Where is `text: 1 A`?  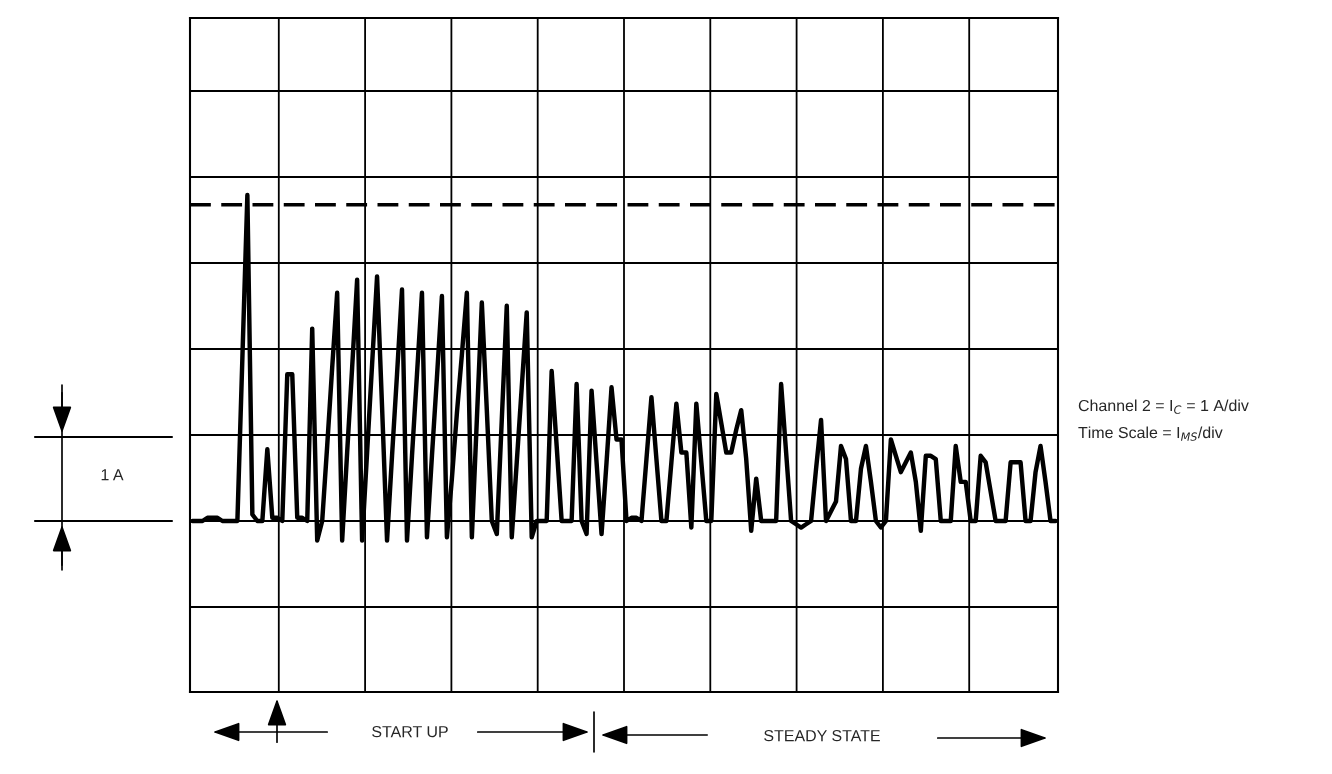
text: 1 A is located at coordinates (112, 475).